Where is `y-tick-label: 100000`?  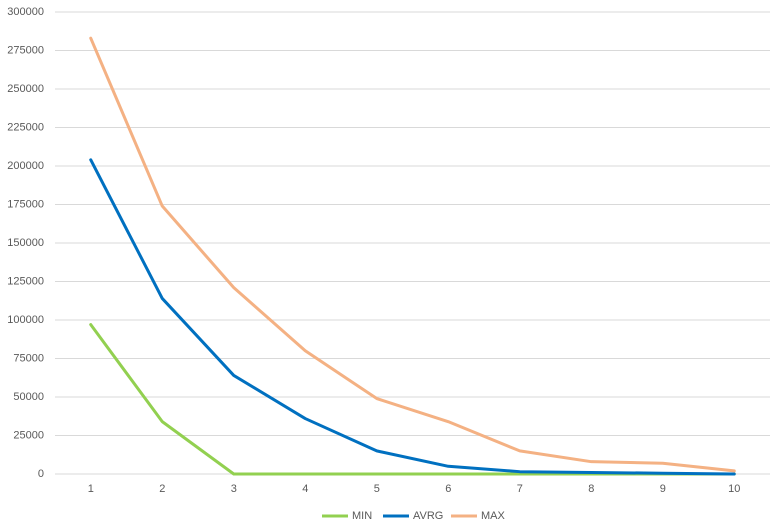 y-tick-label: 100000 is located at coordinates (25, 320).